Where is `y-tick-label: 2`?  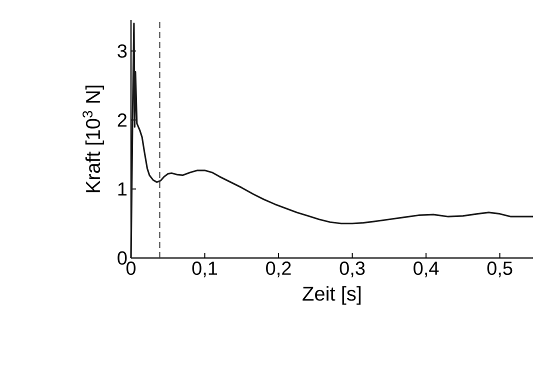 y-tick-label: 2 is located at coordinates (122, 120).